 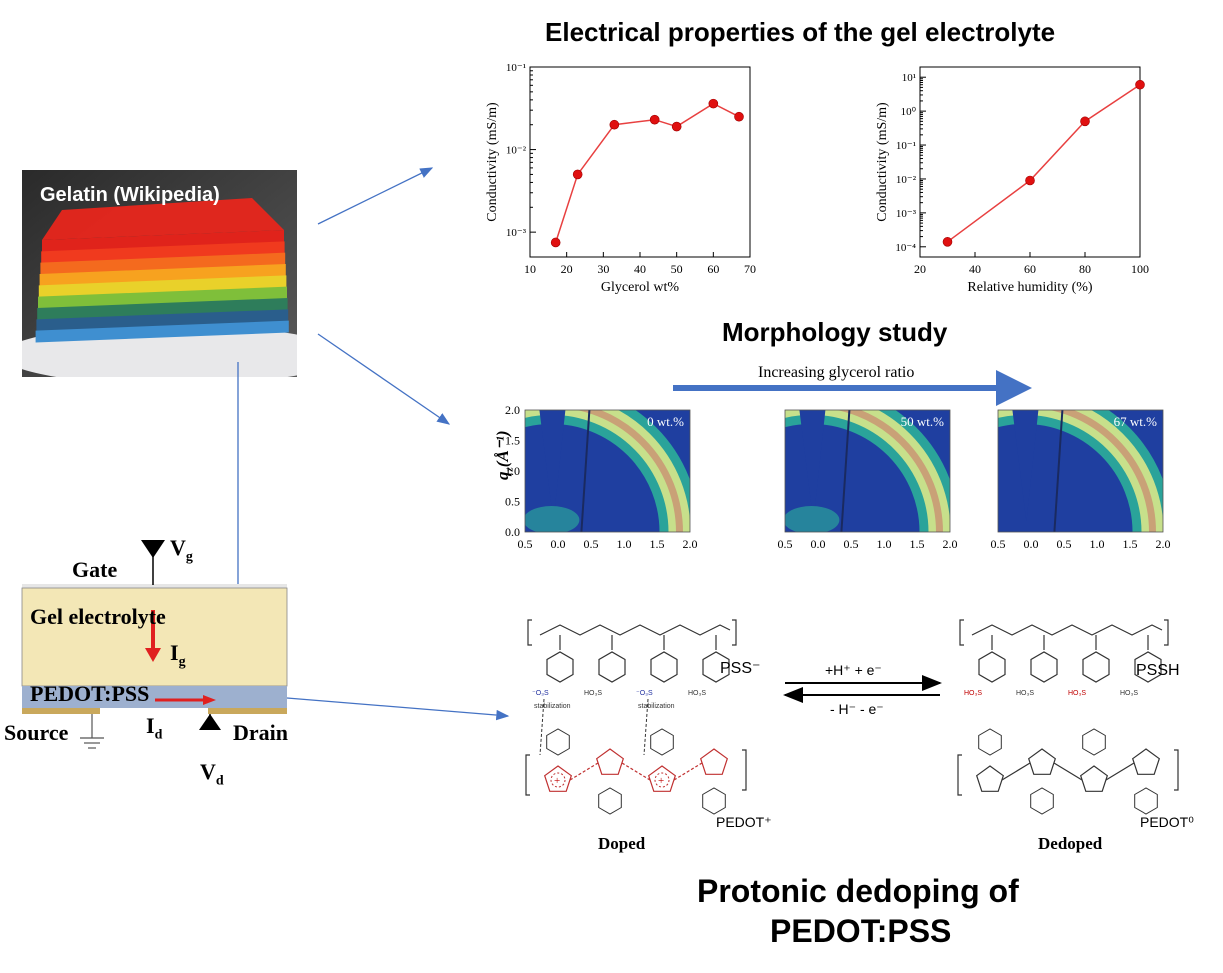 What do you see at coordinates (1085, 269) in the screenshot?
I see `x-tick-label: 80` at bounding box center [1085, 269].